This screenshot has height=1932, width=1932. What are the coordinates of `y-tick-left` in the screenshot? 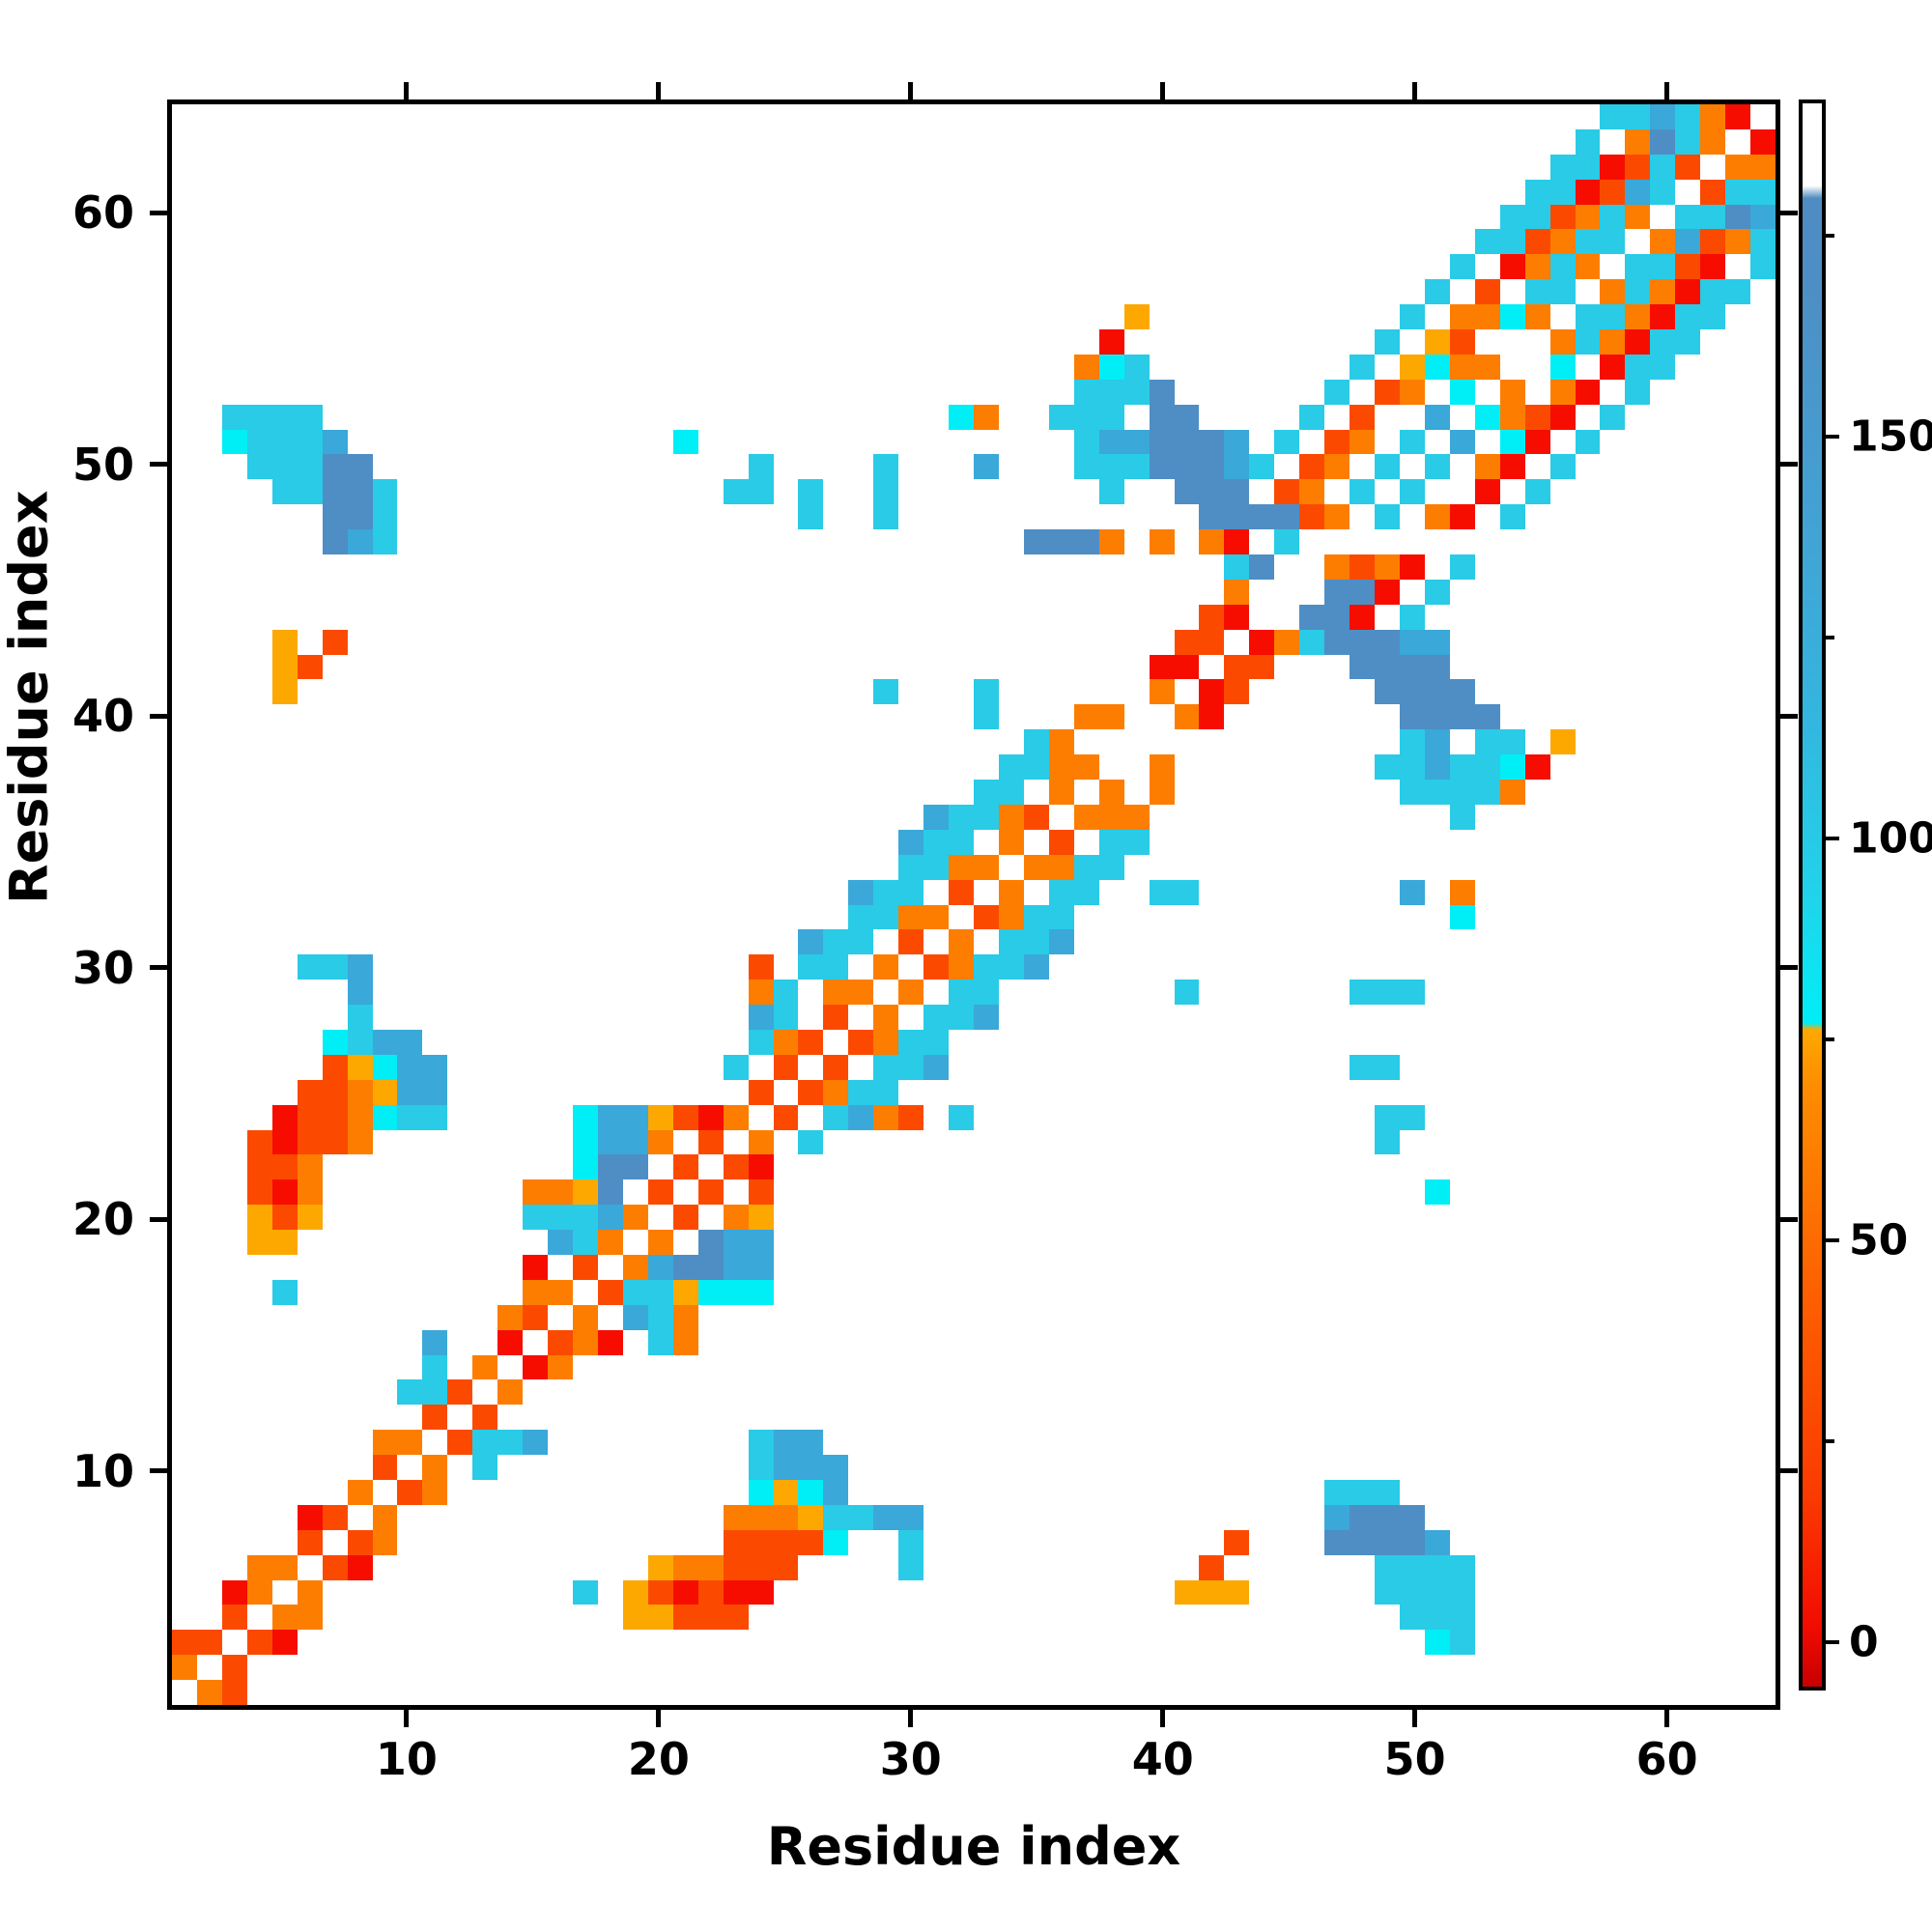 It's located at (158, 1219).